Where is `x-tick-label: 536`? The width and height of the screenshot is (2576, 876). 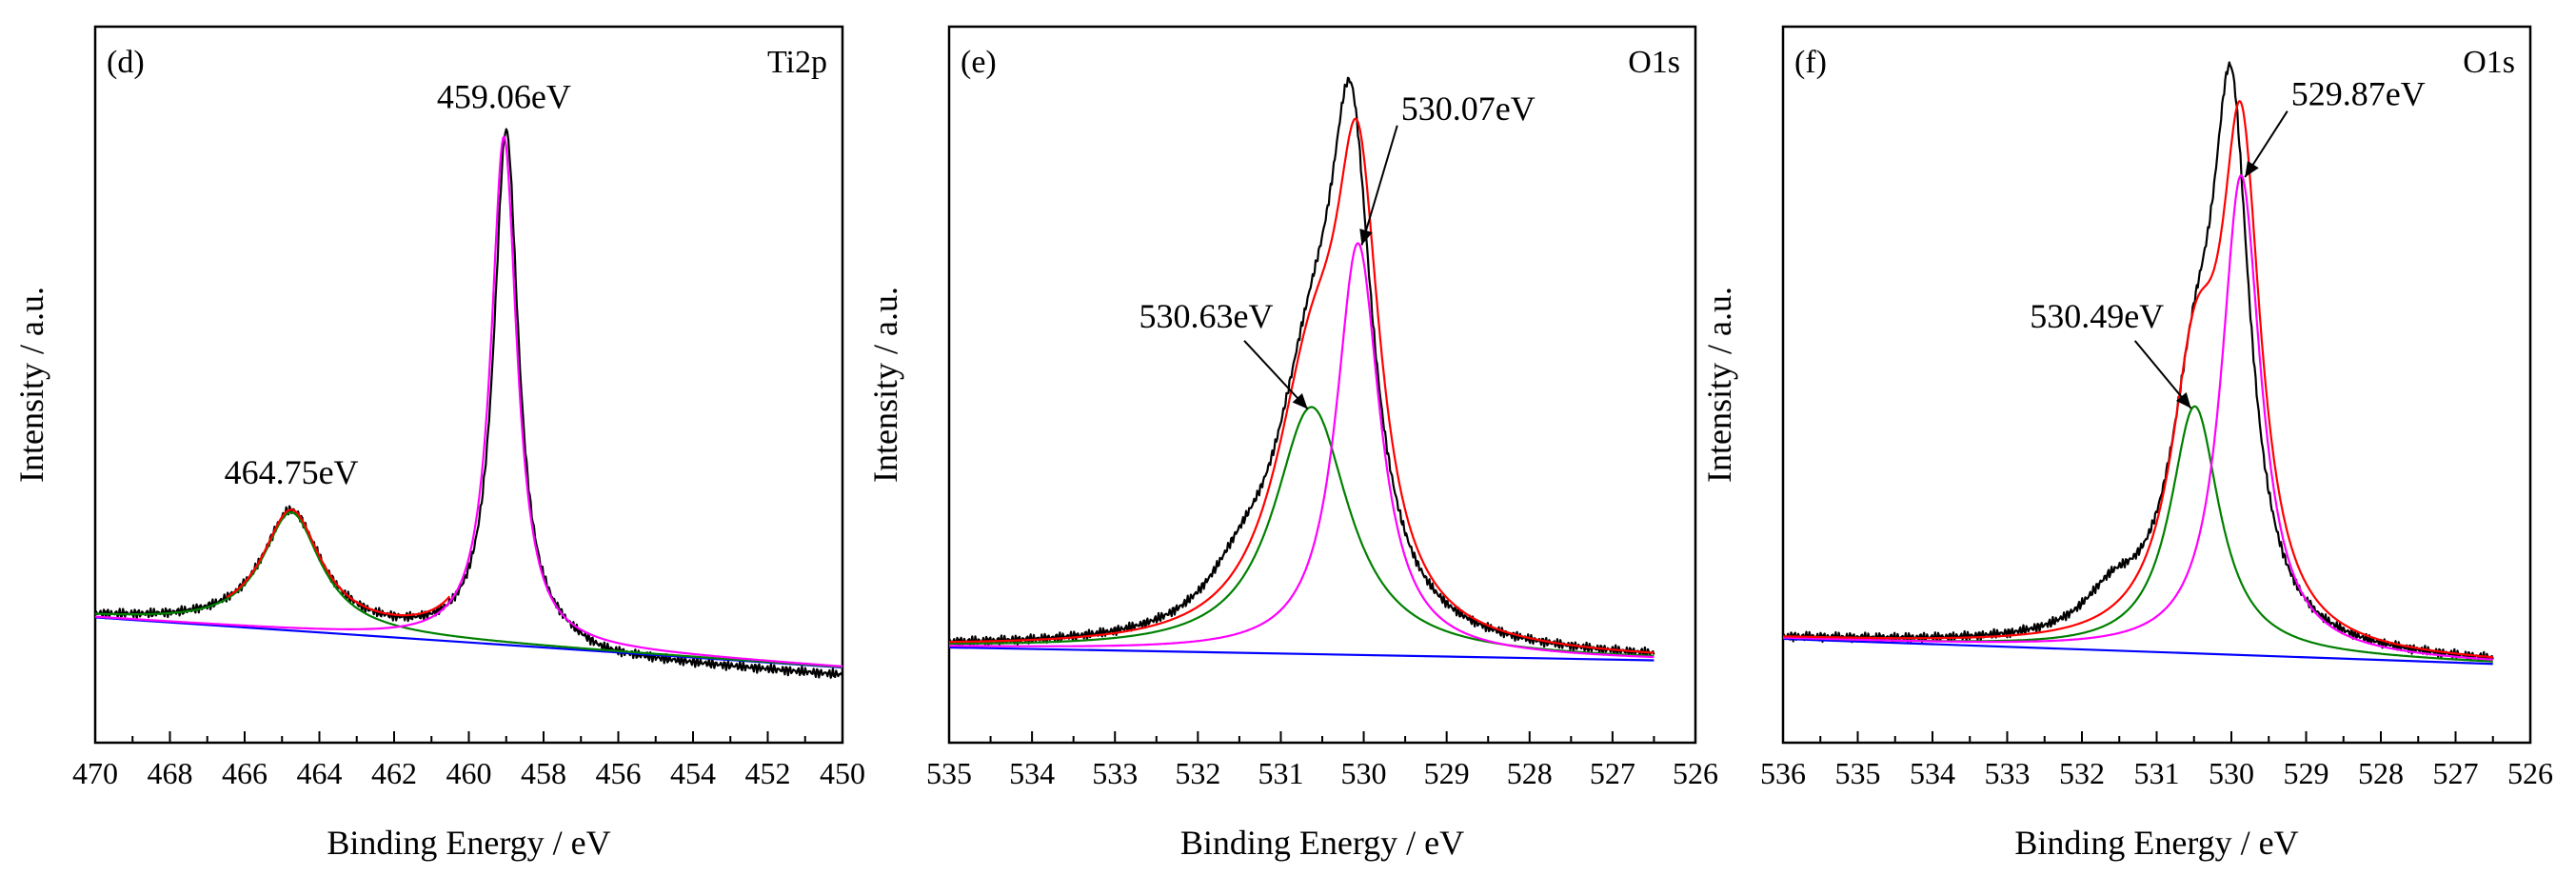 x-tick-label: 536 is located at coordinates (1783, 773).